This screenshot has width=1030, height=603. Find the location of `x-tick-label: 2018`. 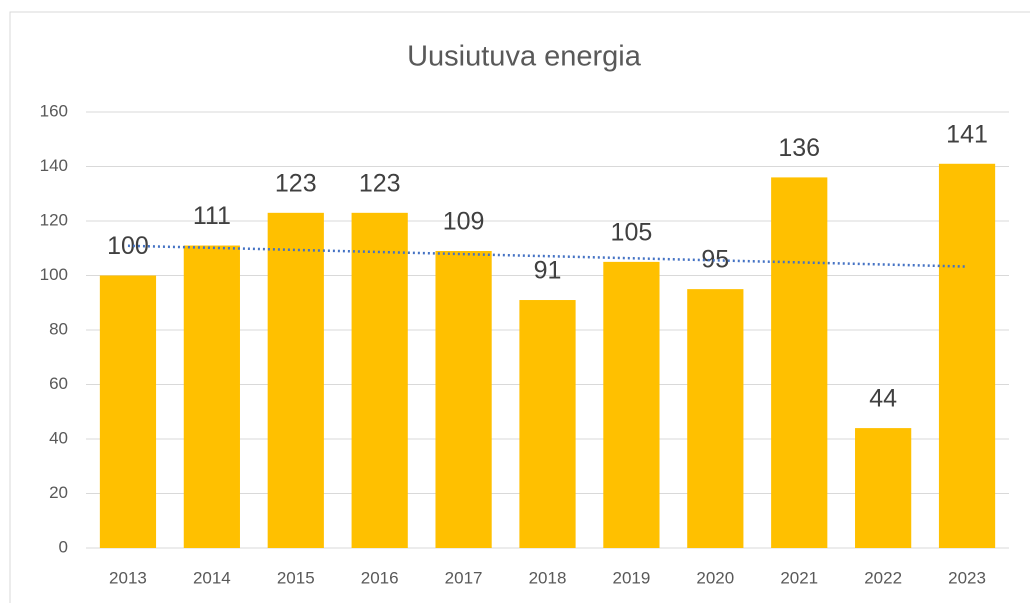

x-tick-label: 2018 is located at coordinates (548, 577).